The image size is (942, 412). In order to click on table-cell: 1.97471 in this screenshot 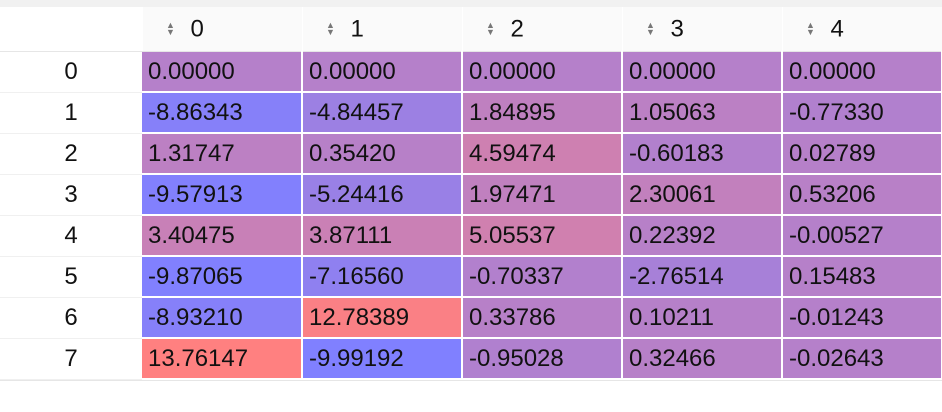, I will do `click(542, 195)`.